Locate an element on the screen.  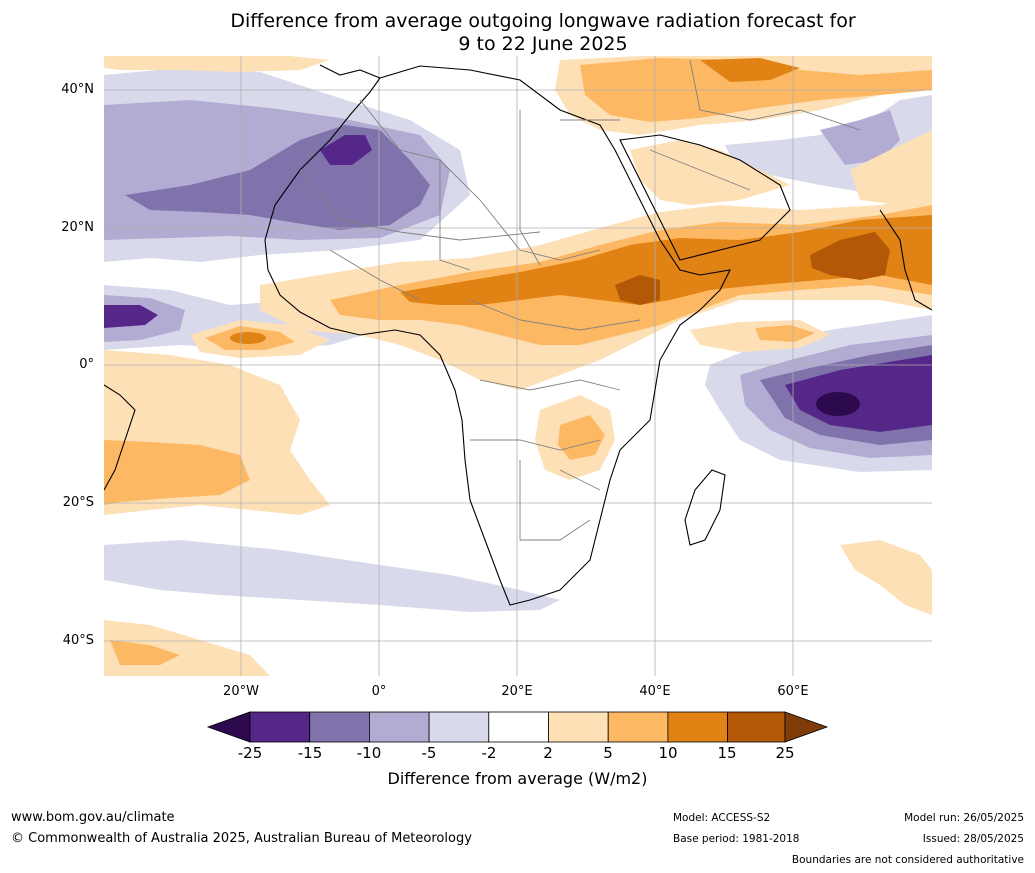
neg-region-indian-core is located at coordinates (838, 404).